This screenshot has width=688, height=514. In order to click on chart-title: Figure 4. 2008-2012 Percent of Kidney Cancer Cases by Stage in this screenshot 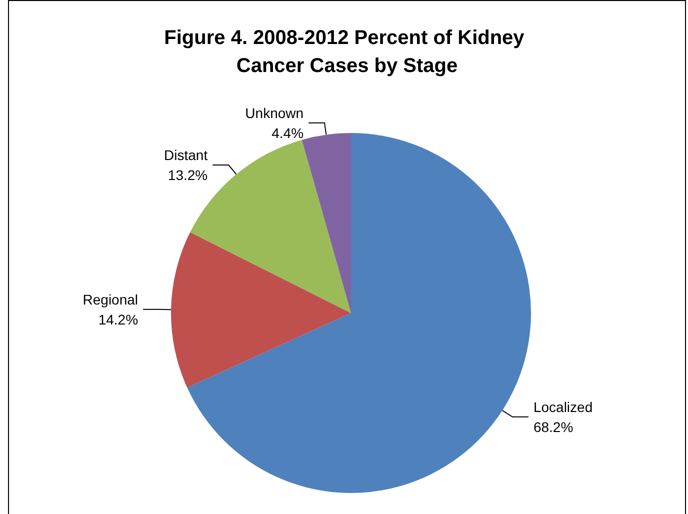, I will do `click(347, 52)`.